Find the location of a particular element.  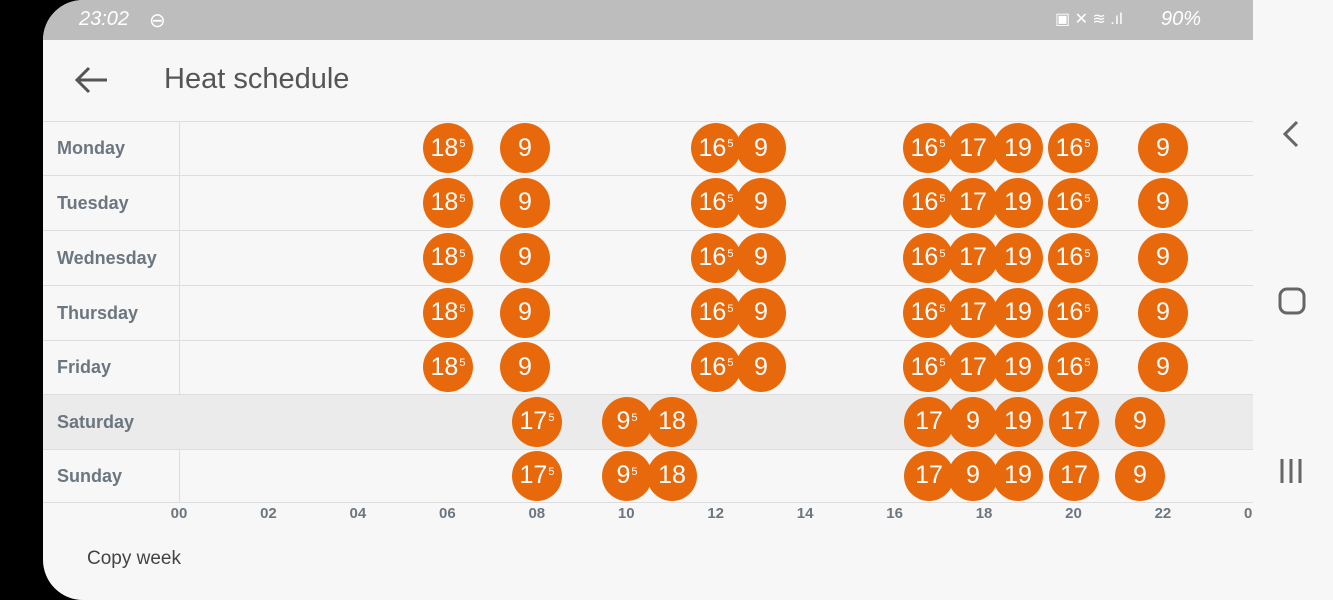

day-label: Monday is located at coordinates (91, 148).